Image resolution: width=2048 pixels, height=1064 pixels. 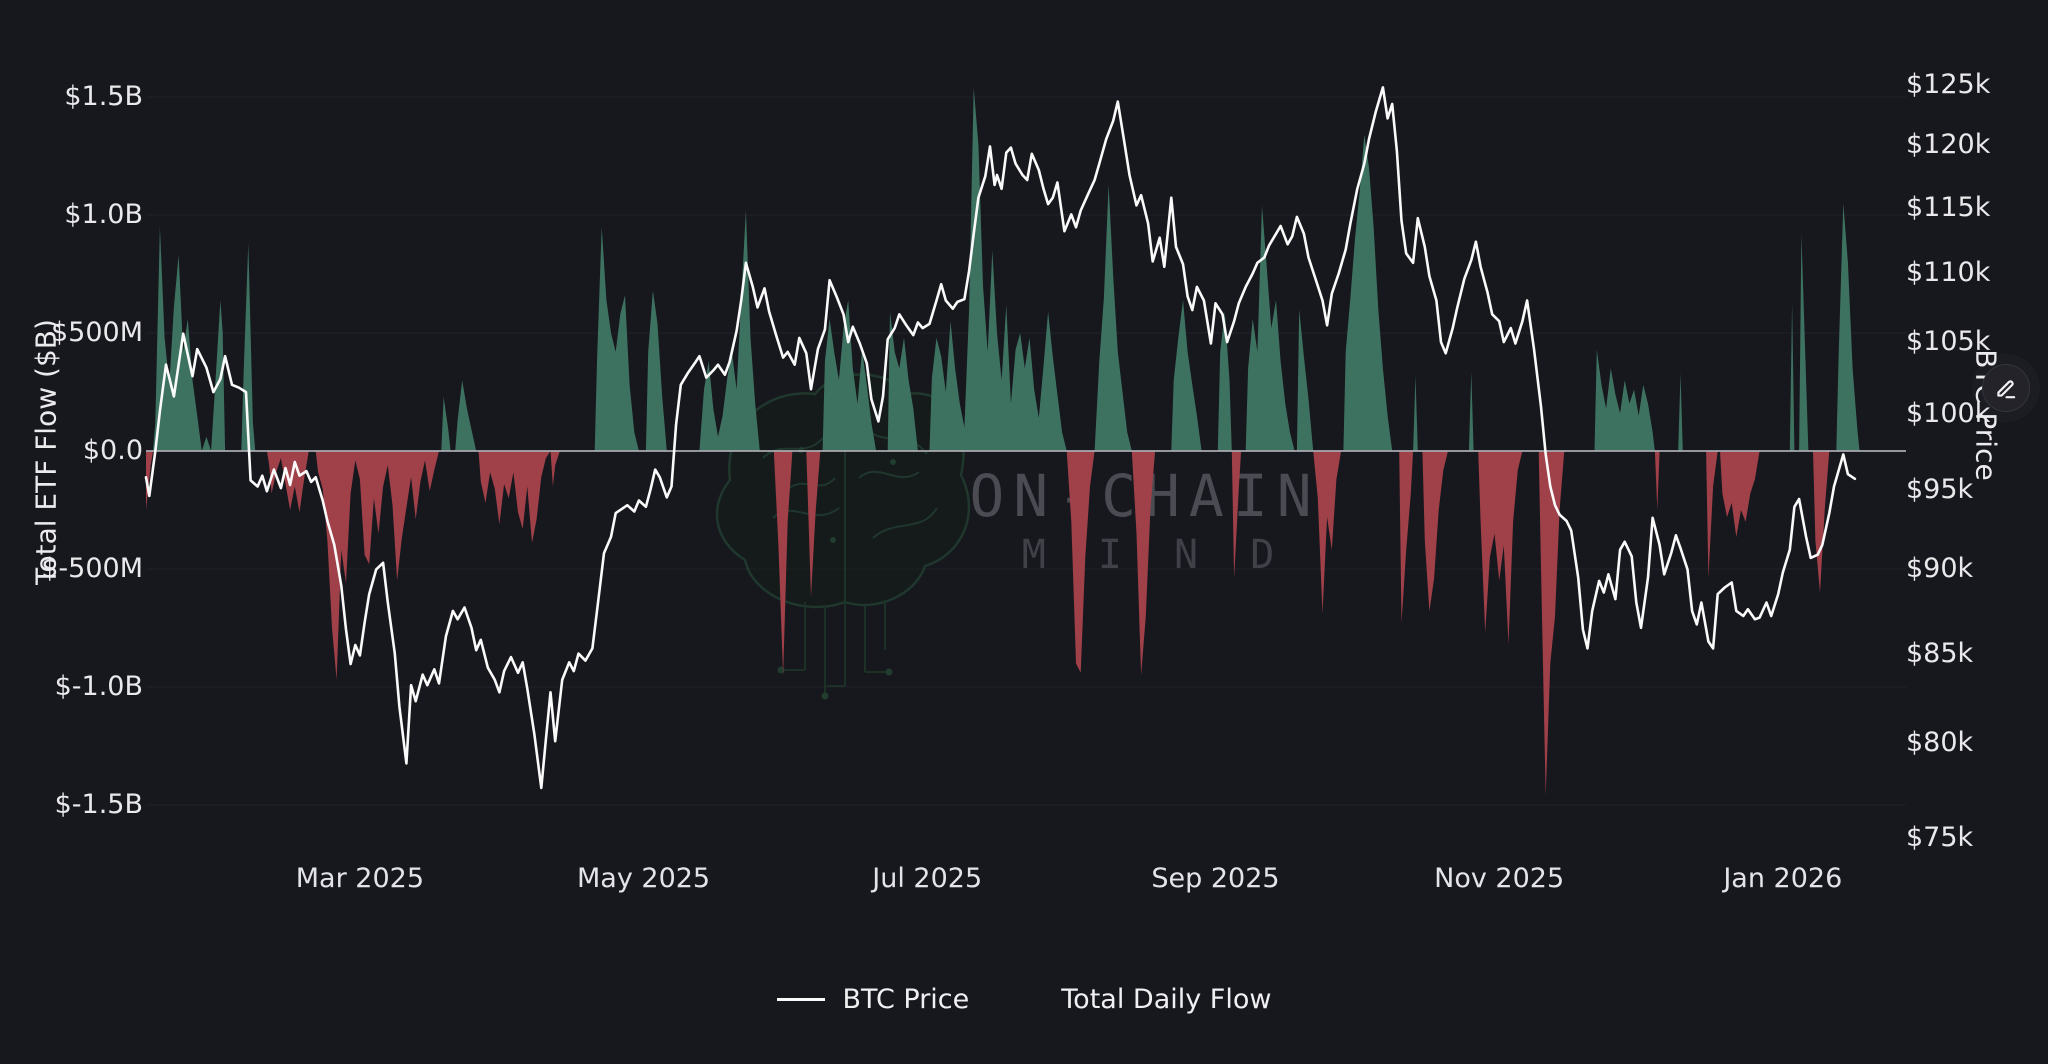 What do you see at coordinates (46, 452) in the screenshot?
I see `left-axis-title: Total ETF Flow ($B)` at bounding box center [46, 452].